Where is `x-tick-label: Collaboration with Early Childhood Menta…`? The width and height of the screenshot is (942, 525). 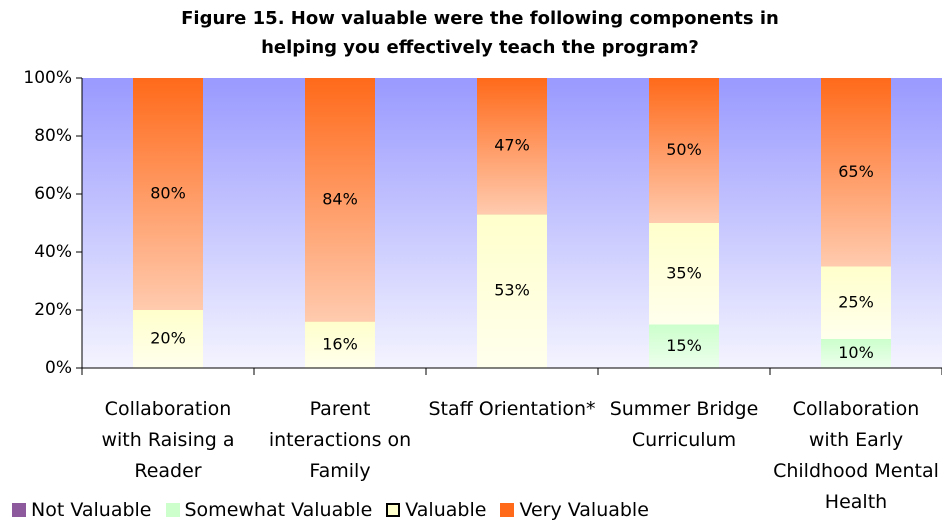
x-tick-label: Collaboration with Early Childhood Menta… is located at coordinates (856, 455).